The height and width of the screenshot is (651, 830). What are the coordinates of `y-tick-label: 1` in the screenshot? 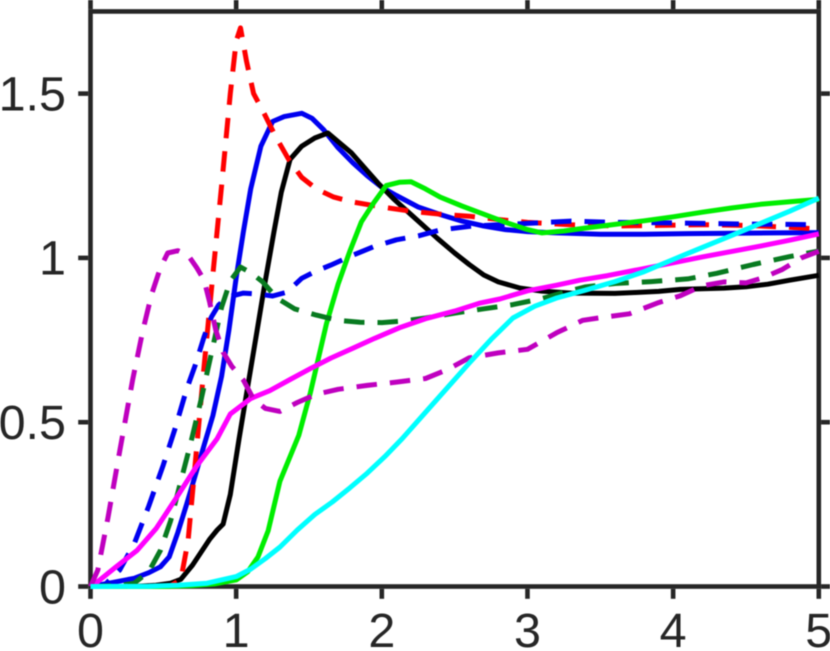 It's located at (52, 259).